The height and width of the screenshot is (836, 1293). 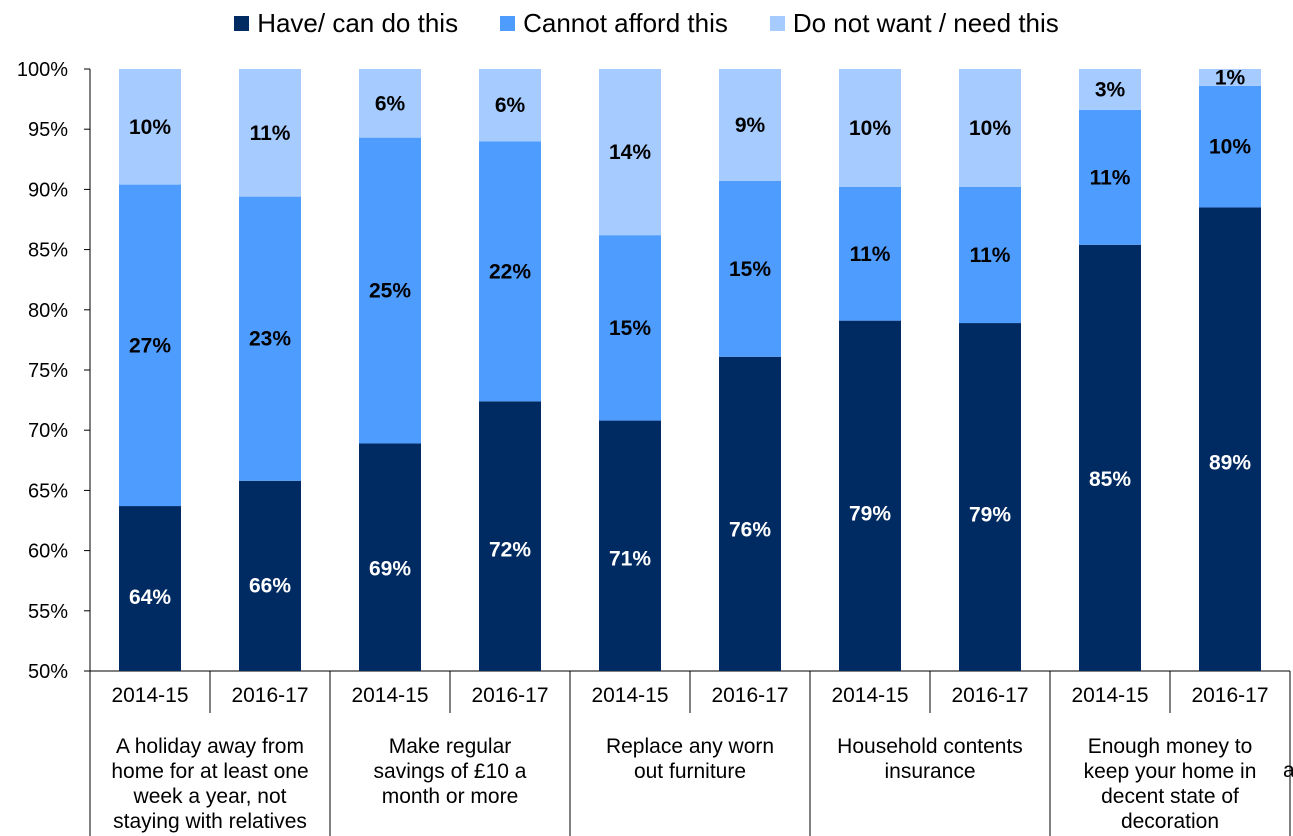 What do you see at coordinates (48, 612) in the screenshot?
I see `y-tick-label: 55%` at bounding box center [48, 612].